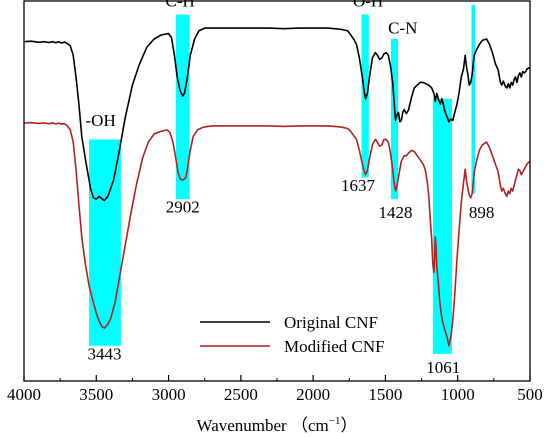 Image resolution: width=550 pixels, height=439 pixels. What do you see at coordinates (96, 394) in the screenshot?
I see `x-tick-label: 3500` at bounding box center [96, 394].